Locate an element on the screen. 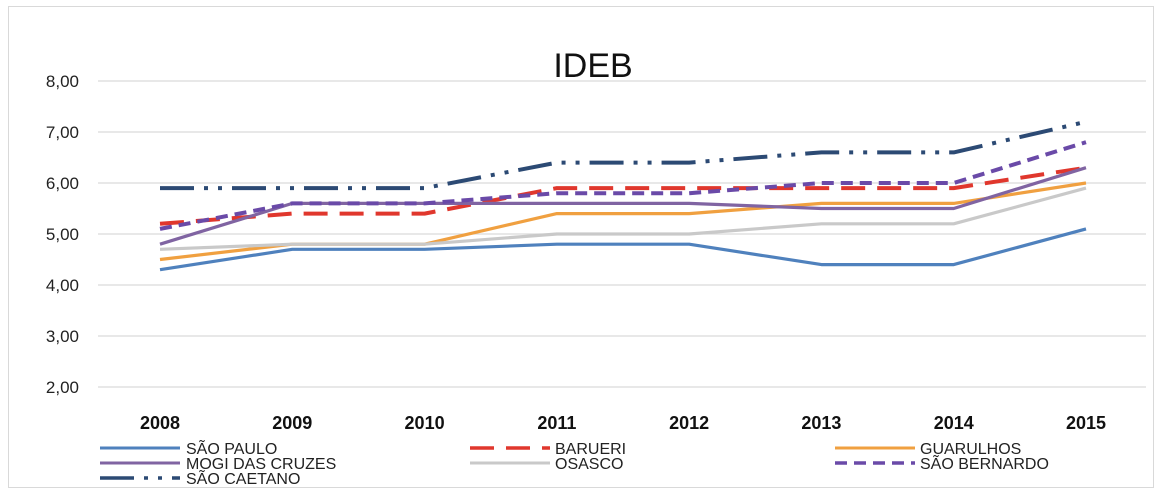  chart-title: IDEB is located at coordinates (592, 66).